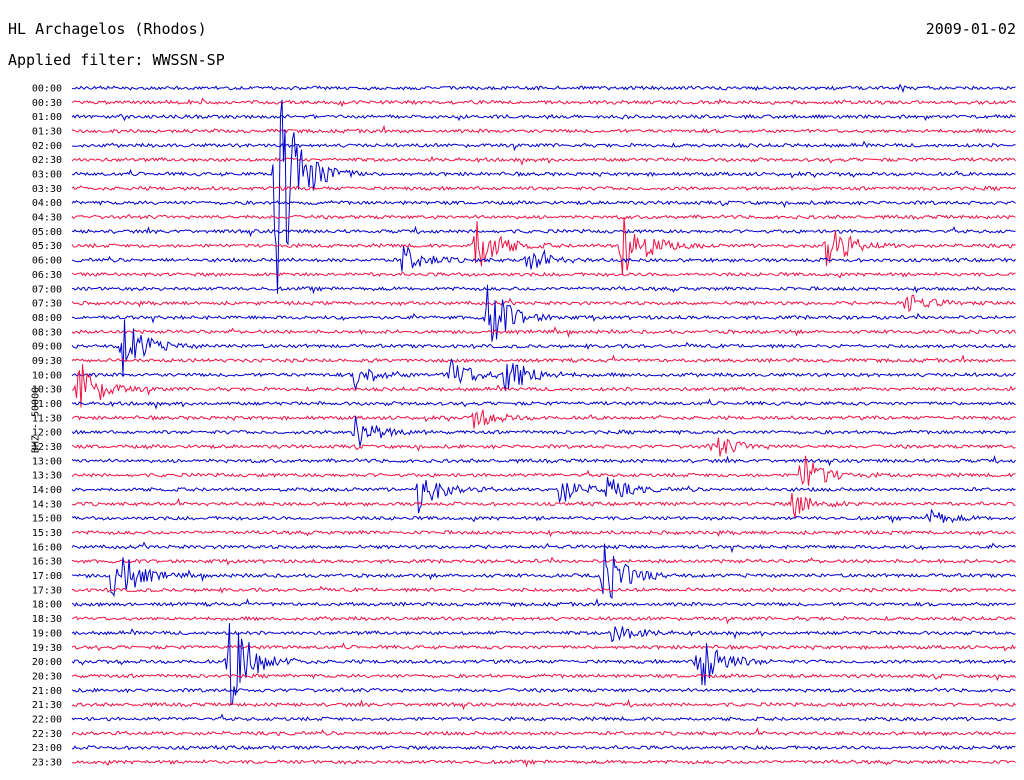 This screenshot has width=1024, height=780. I want to click on row-time-label: 18:30, so click(47, 619).